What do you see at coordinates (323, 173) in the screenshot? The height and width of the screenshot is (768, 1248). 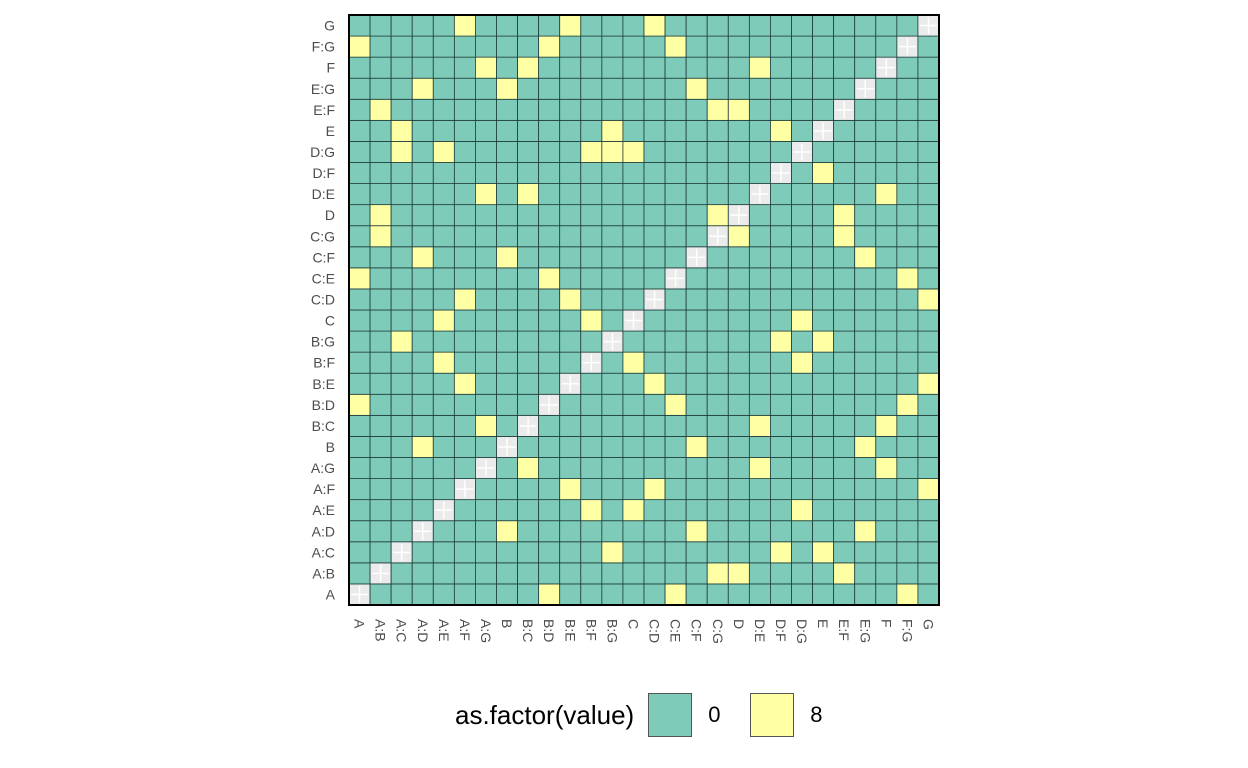 I see `y-tick-label: D:F` at bounding box center [323, 173].